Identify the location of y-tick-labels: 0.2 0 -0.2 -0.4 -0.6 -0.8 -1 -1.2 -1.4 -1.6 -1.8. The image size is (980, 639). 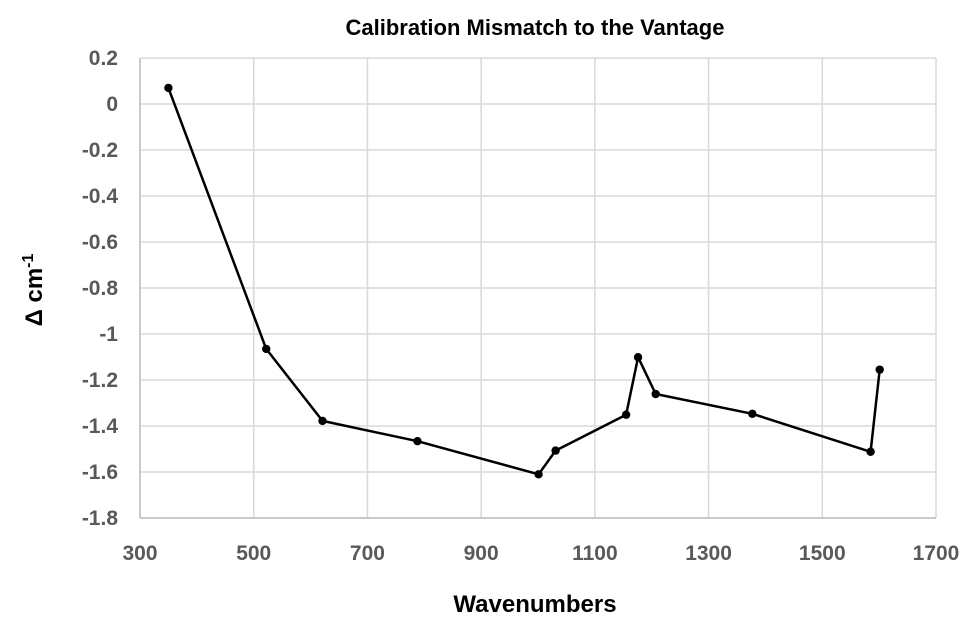
(100, 288).